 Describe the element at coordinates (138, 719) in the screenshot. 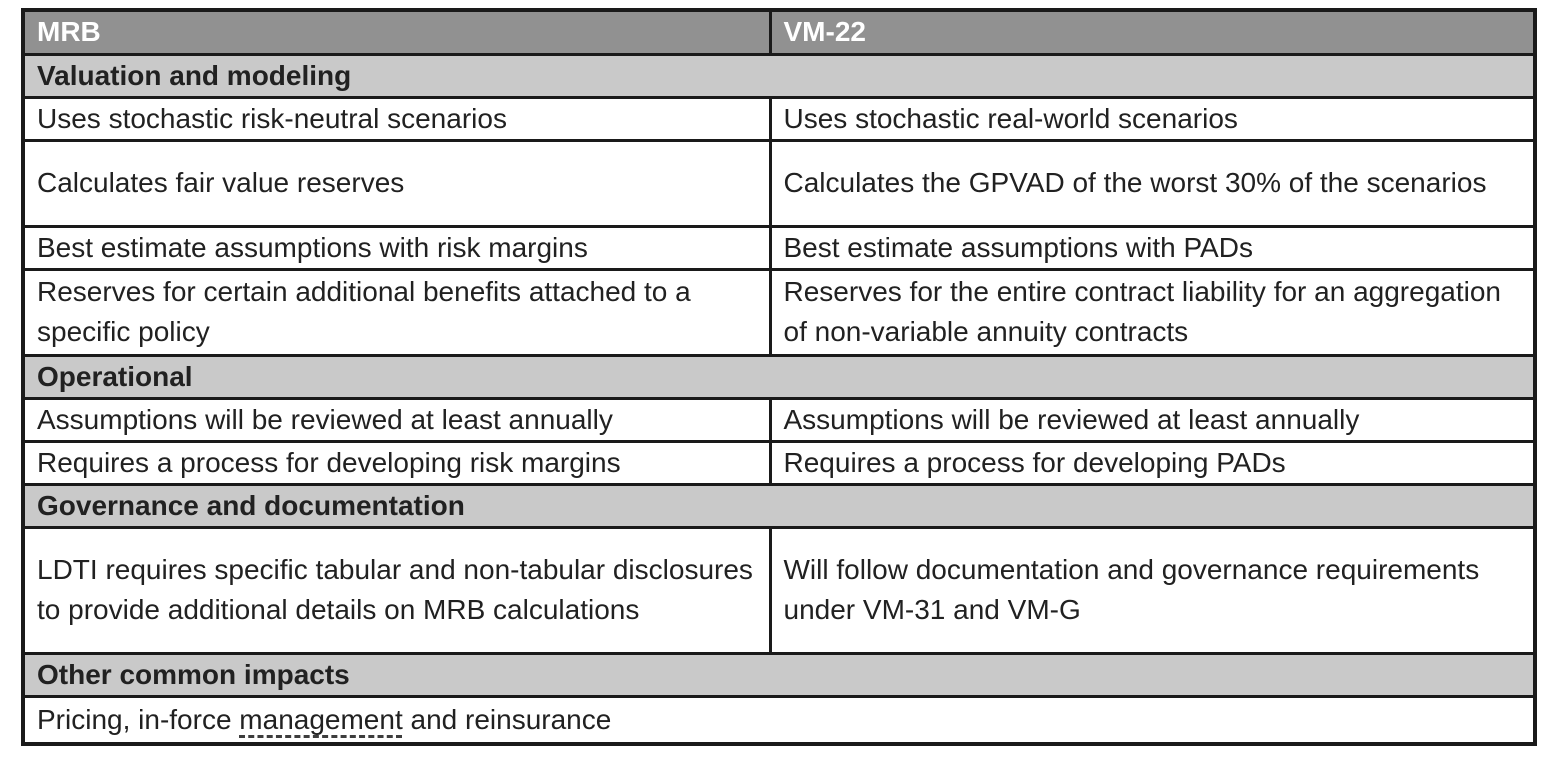

I see `pricing-text-prefix: Pricing, in-force` at that location.